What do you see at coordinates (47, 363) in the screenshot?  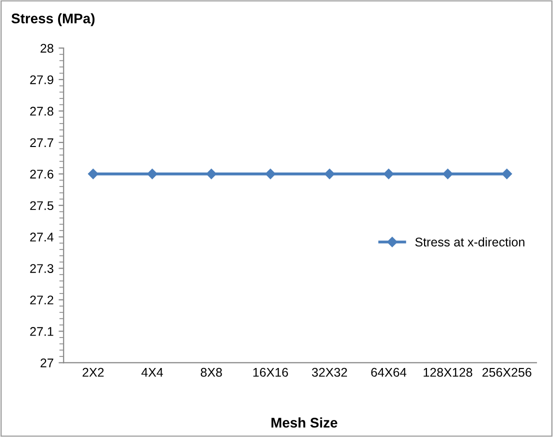 I see `y-tick-label: 27` at bounding box center [47, 363].